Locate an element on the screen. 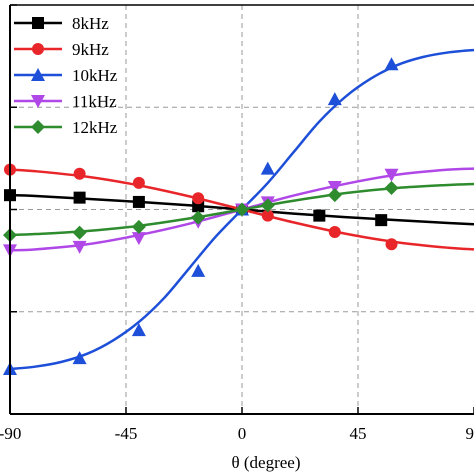  legend-label-11khz: 11kHz is located at coordinates (94, 101).